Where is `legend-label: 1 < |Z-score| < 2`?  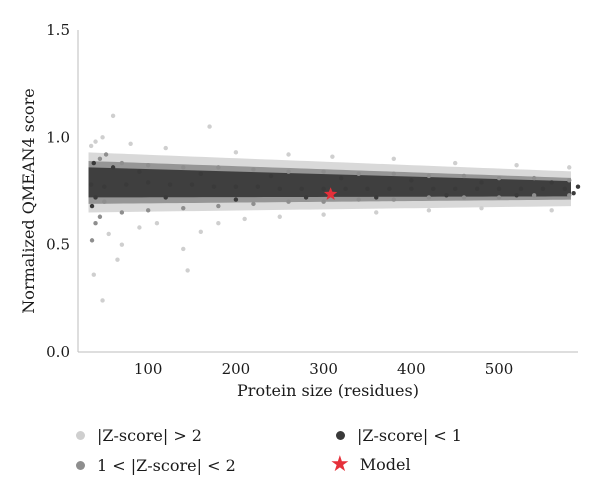
legend-label: 1 < |Z-score| < 2 is located at coordinates (166, 465).